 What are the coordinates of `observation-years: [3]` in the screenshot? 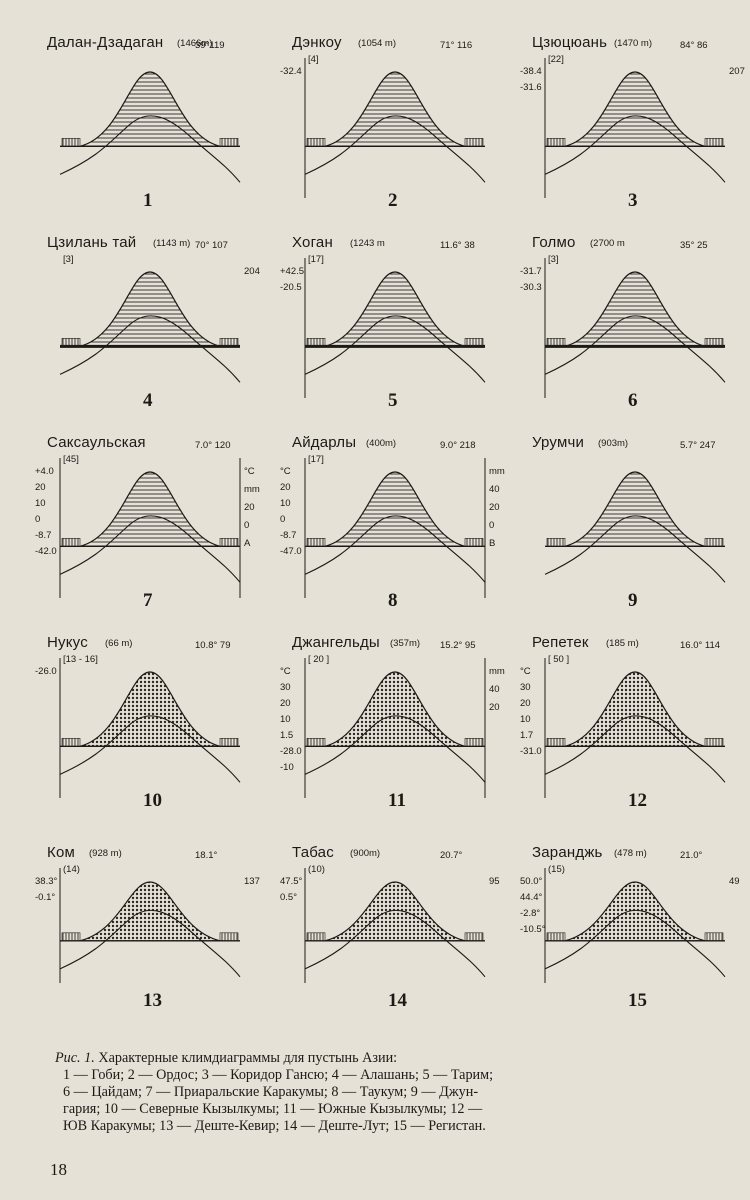 It's located at (68, 259).